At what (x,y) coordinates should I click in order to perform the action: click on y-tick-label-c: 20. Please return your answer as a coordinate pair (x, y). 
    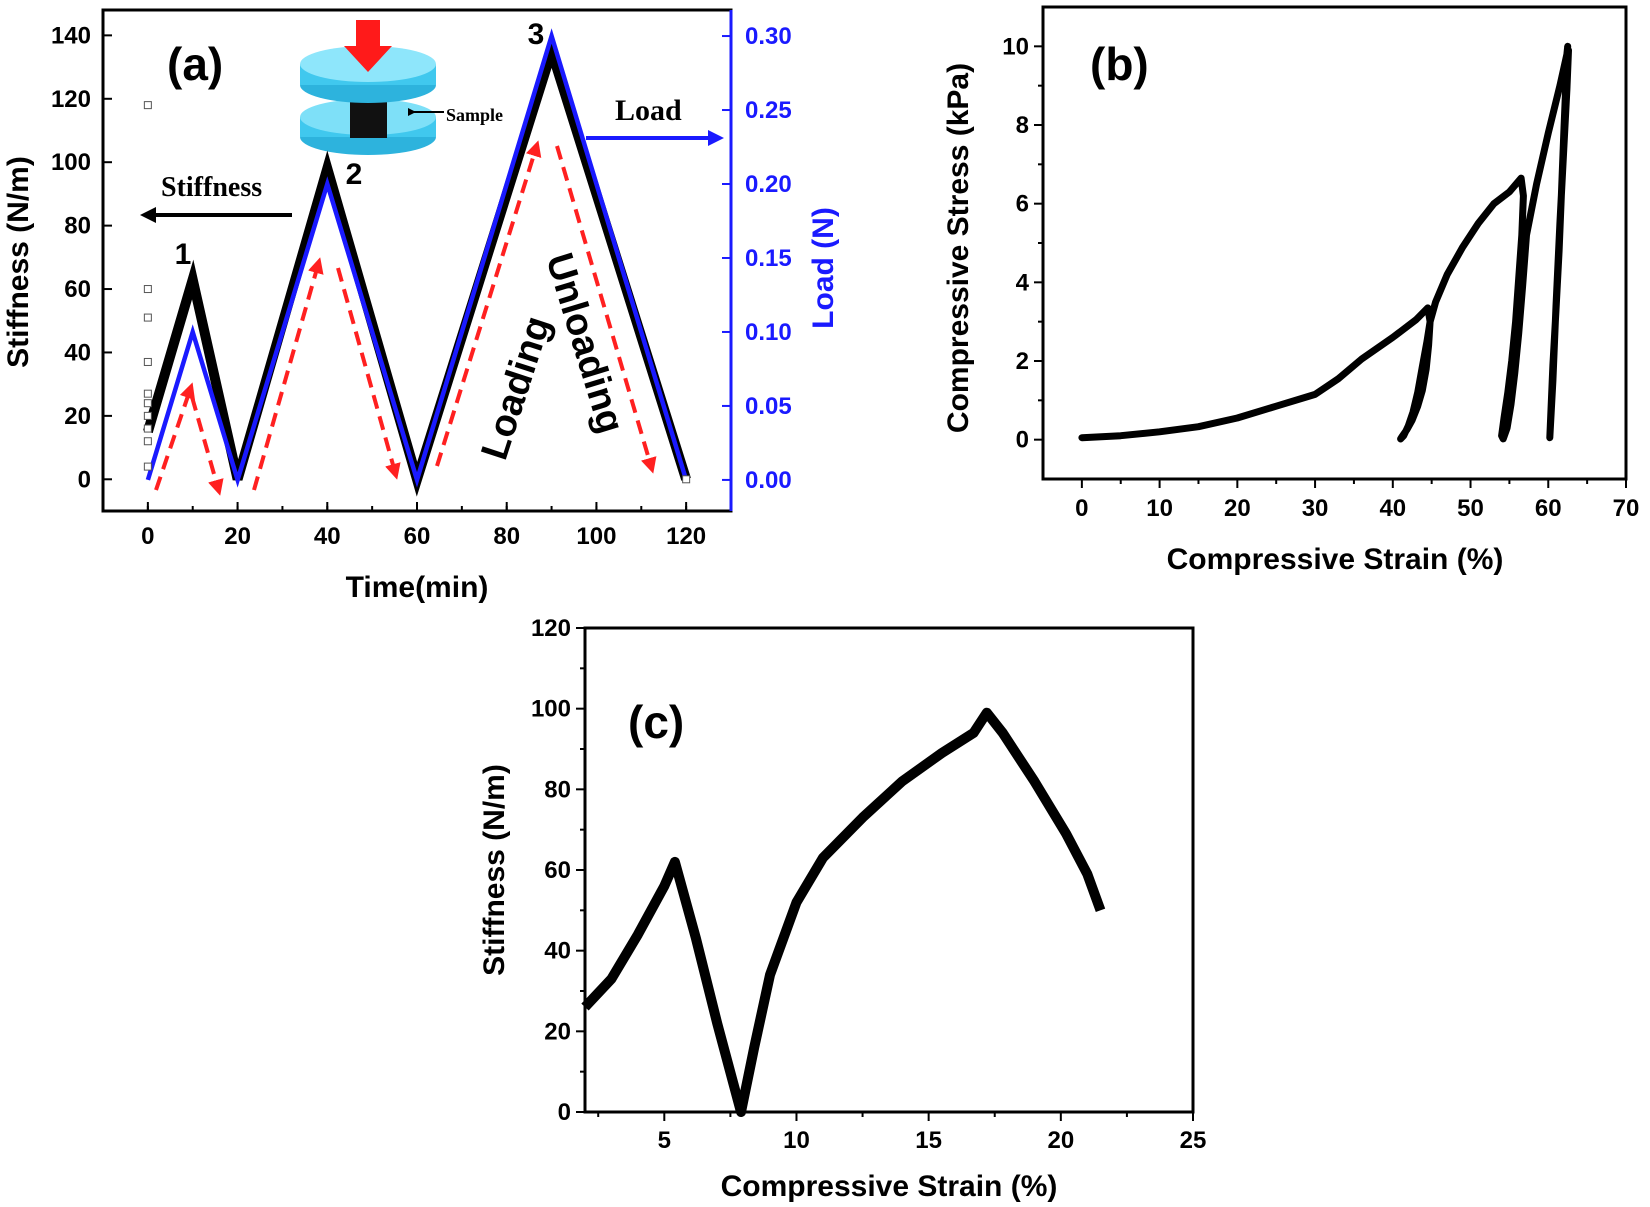
    Looking at the image, I should click on (557, 1031).